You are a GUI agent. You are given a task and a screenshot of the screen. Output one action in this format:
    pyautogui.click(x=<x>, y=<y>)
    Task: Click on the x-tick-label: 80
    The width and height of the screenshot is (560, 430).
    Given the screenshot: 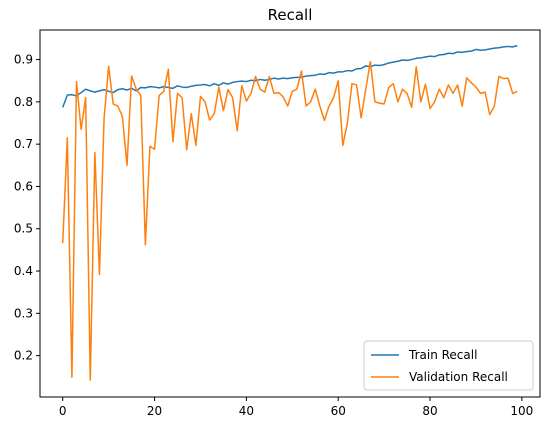 What is the action you would take?
    pyautogui.click(x=429, y=411)
    